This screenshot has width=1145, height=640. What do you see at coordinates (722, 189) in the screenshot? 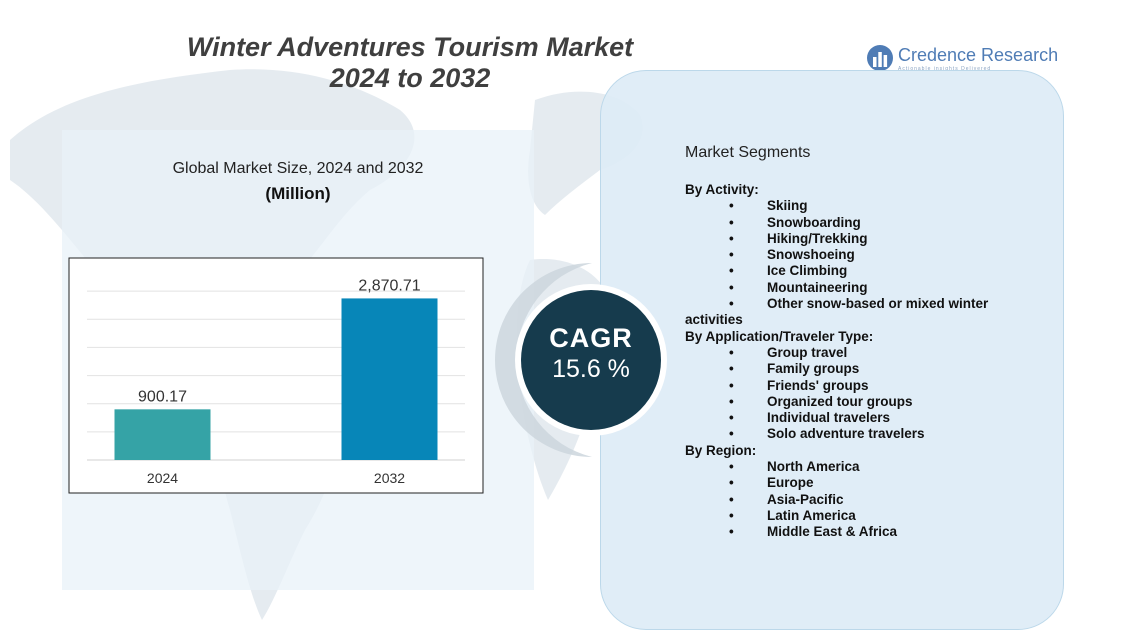
I see `segment-heading: By Activity:` at bounding box center [722, 189].